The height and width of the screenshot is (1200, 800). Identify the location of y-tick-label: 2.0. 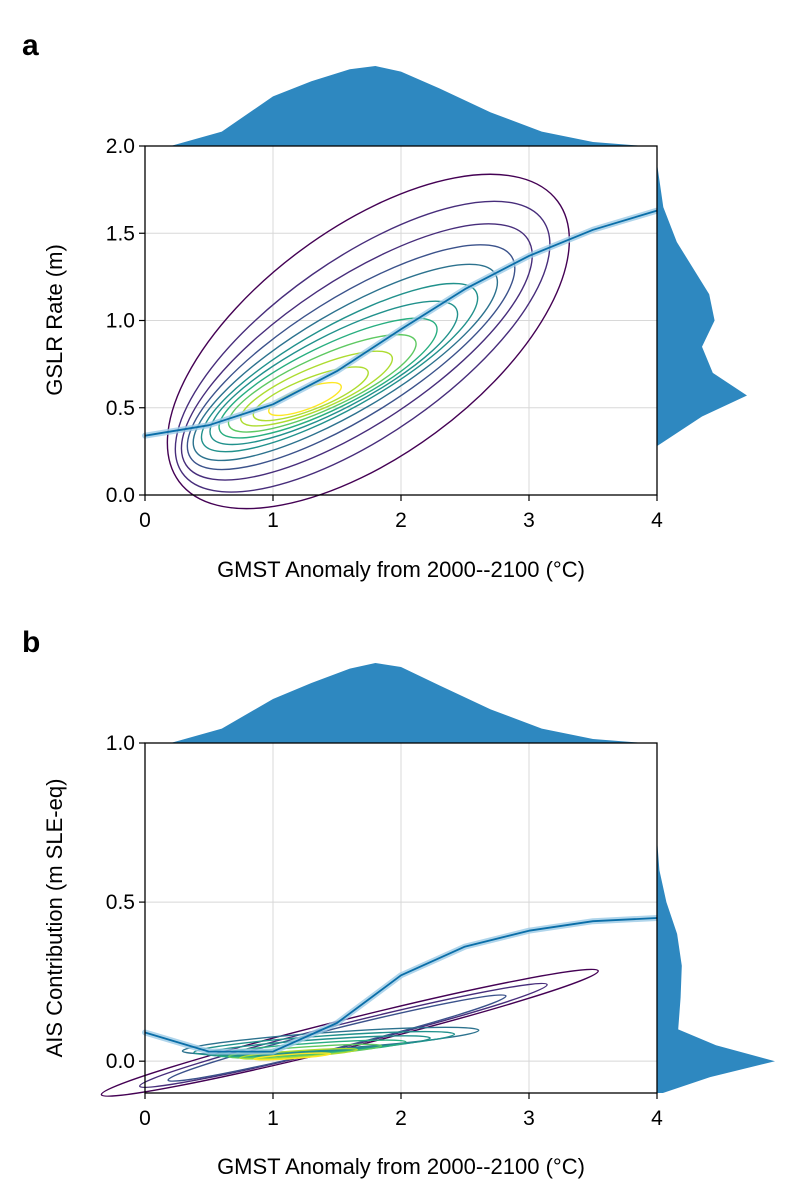
(120, 146).